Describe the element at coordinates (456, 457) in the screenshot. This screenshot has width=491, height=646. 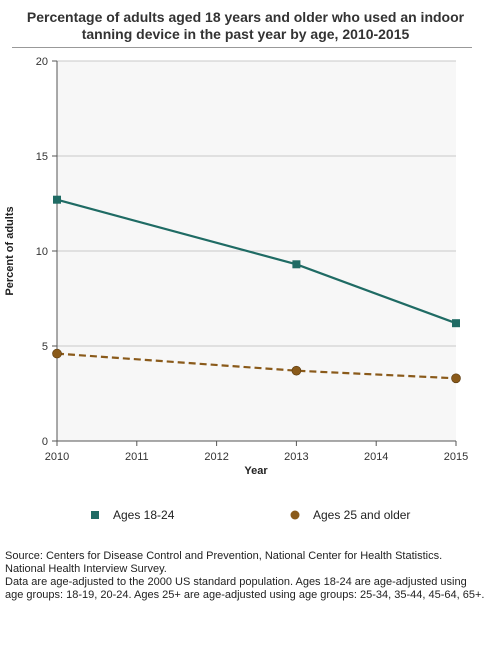
I see `x-tick-label: 2015` at that location.